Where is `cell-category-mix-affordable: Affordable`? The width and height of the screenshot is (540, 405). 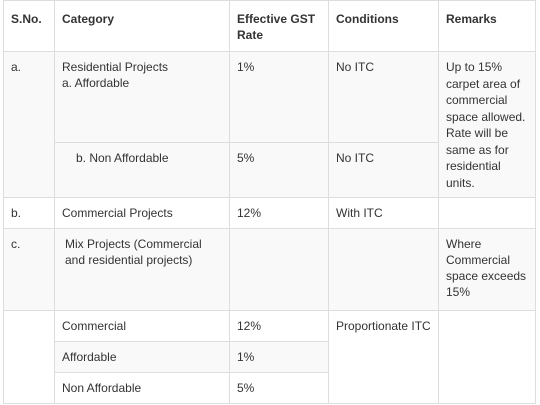
cell-category-mix-affordable: Affordable is located at coordinates (142, 357).